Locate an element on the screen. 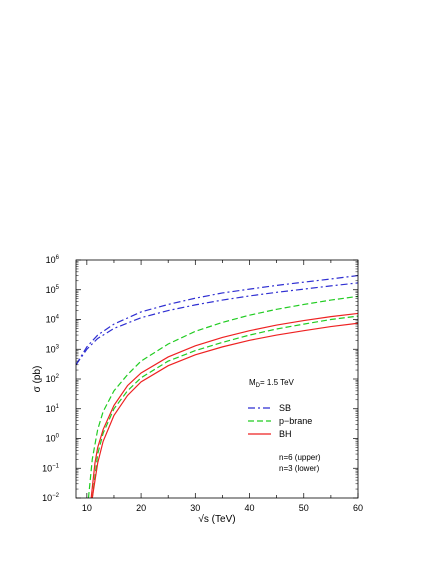 This screenshot has width=433, height=561. series-line-sb-upper is located at coordinates (217, 320).